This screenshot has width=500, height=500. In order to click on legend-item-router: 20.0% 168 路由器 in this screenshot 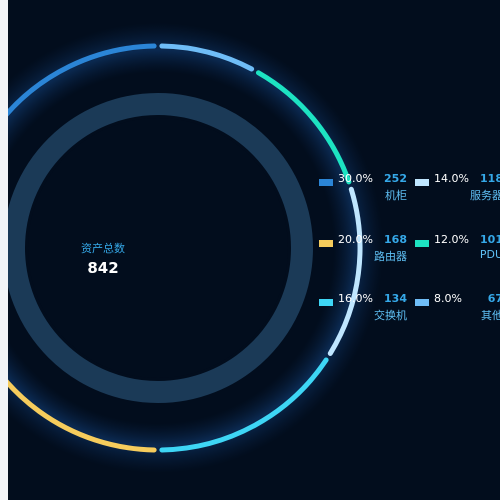, I will do `click(364, 253)`.